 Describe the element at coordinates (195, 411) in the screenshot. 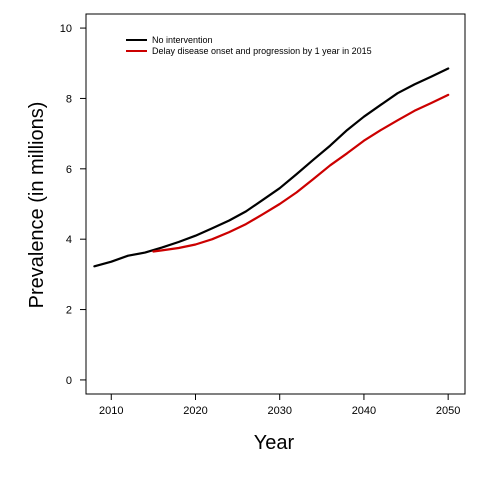

I see `x-tick-label: 2020` at that location.